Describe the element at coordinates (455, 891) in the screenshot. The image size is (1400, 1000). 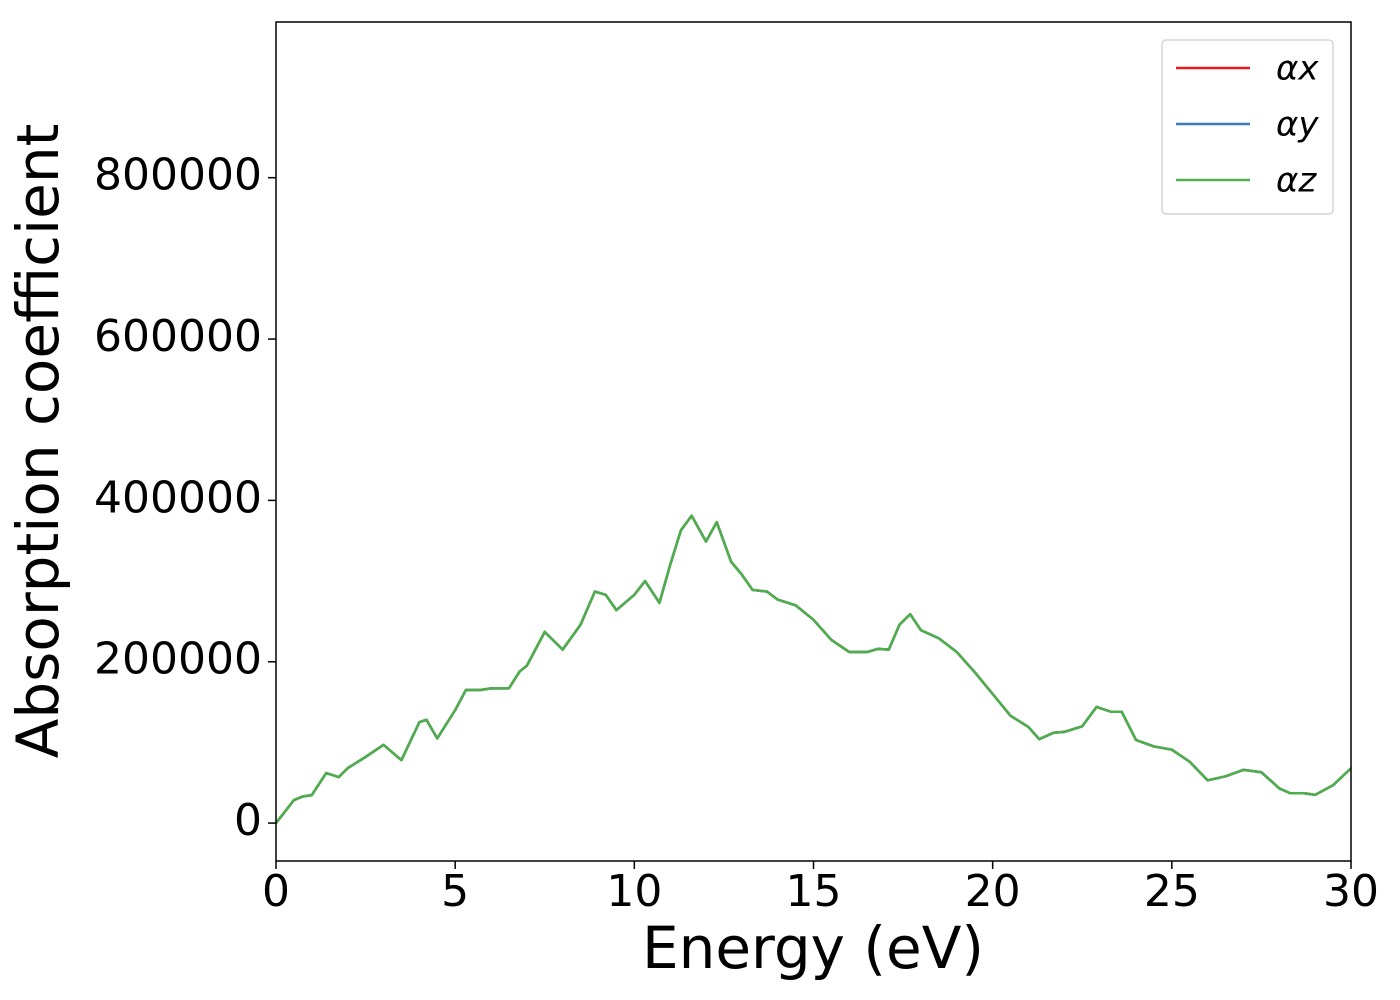
I see `x-tick-label: 5` at that location.